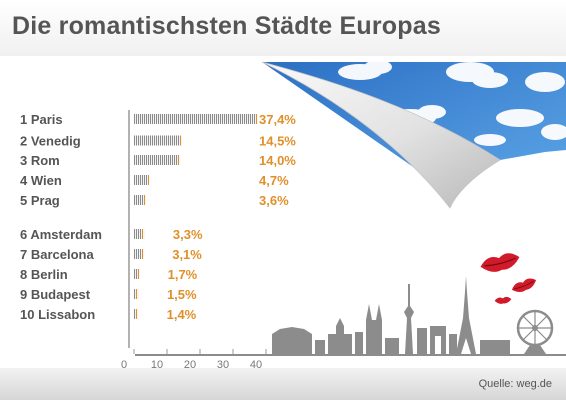  I want to click on value-label: 14,0%, so click(277, 160).